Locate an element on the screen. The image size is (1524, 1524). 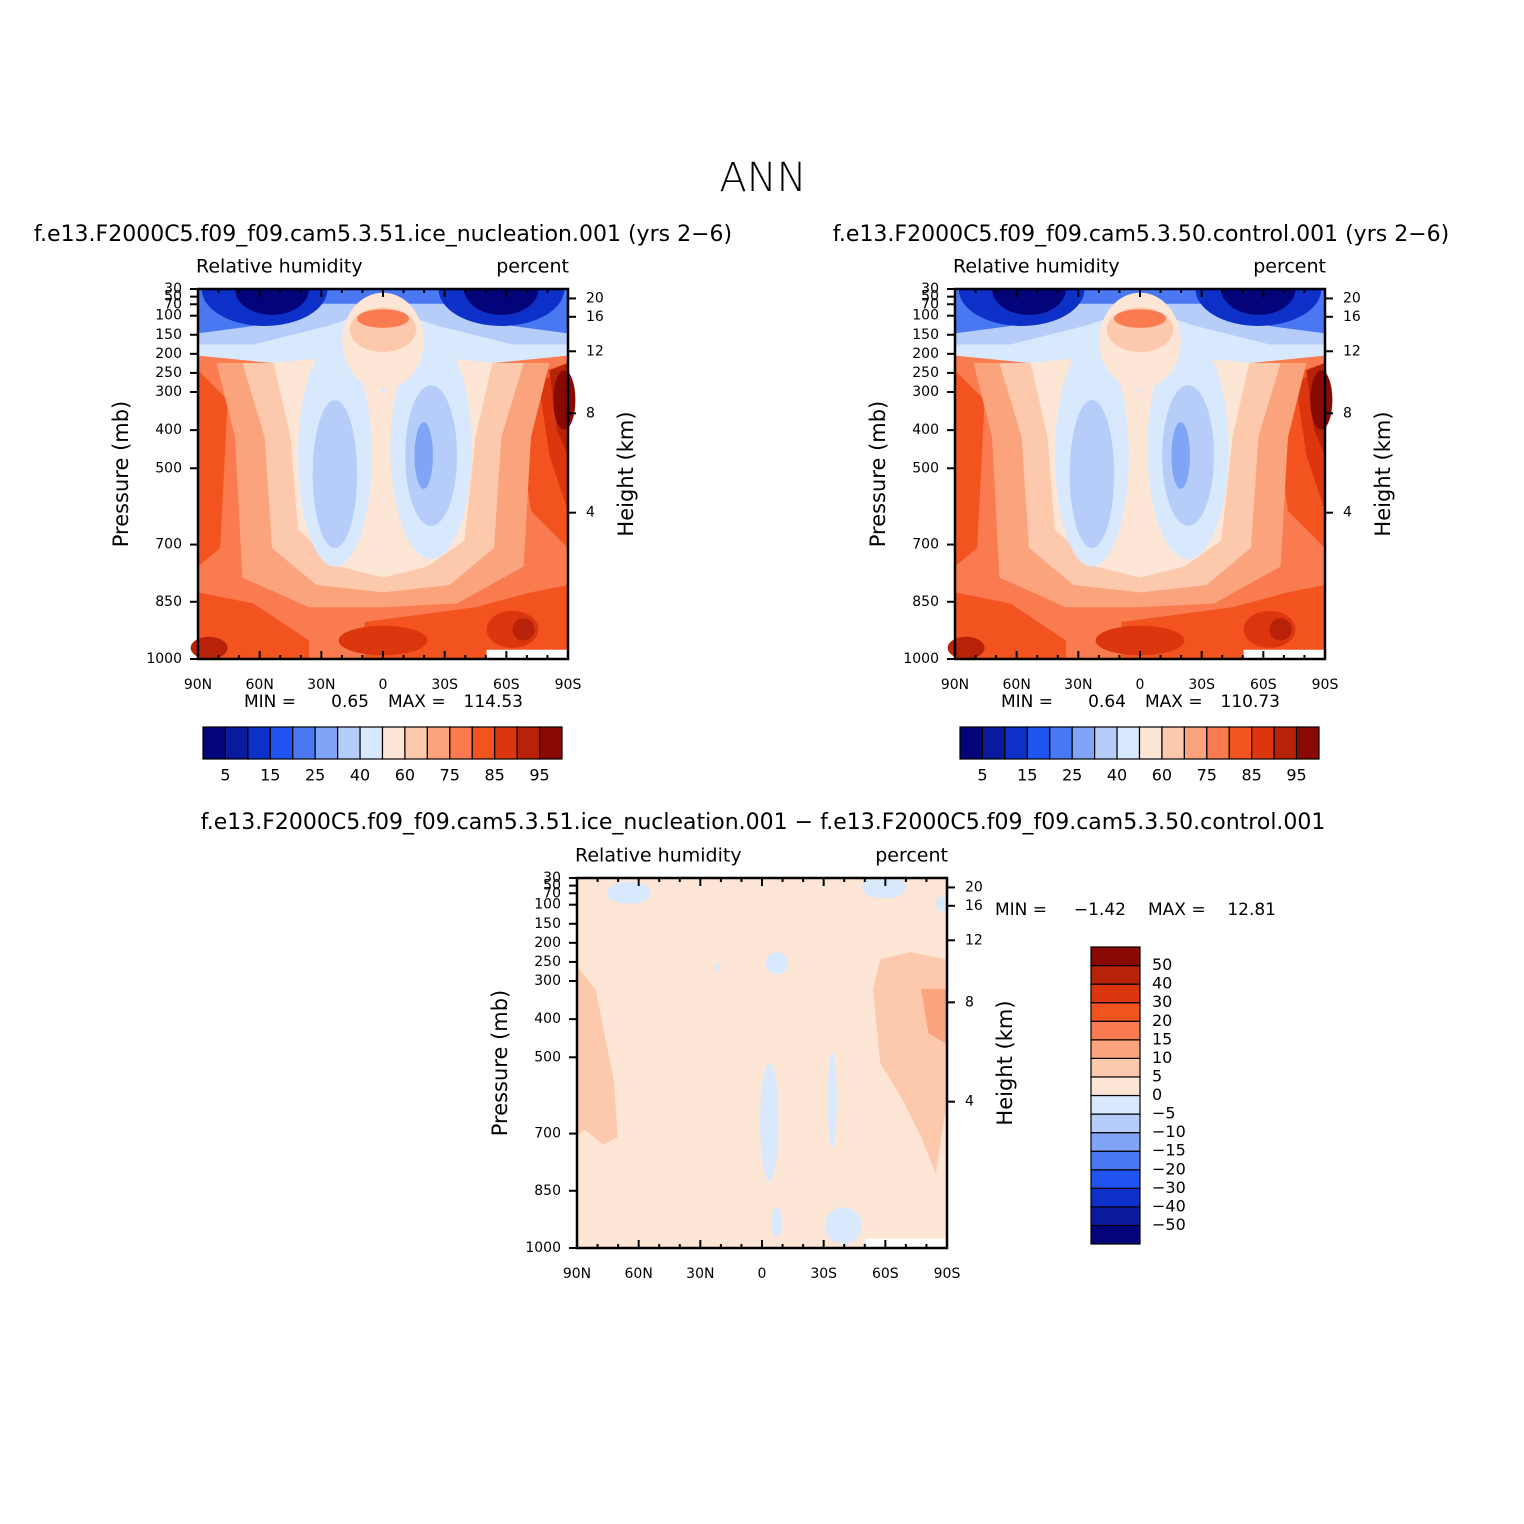
units-label: percent is located at coordinates (532, 267).